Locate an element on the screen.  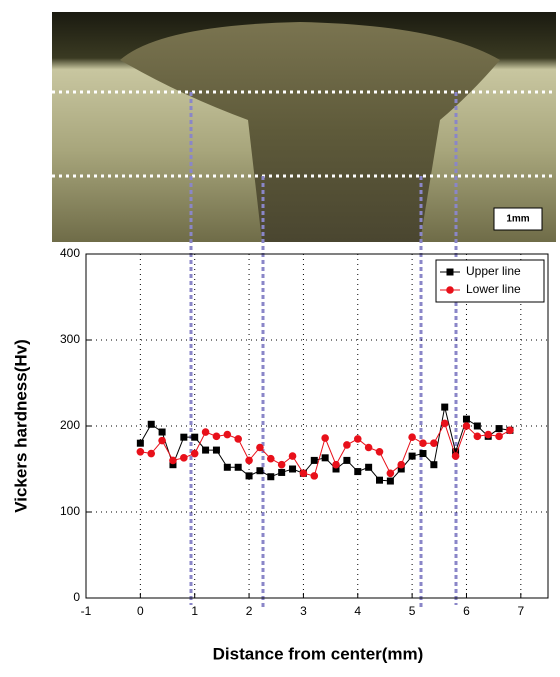
legend-label: Lower line is located at coordinates (493, 289).